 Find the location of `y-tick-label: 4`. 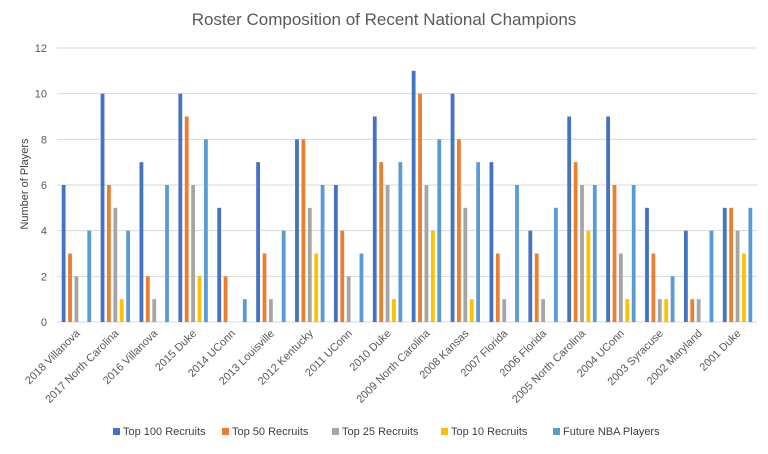

y-tick-label: 4 is located at coordinates (44, 232).